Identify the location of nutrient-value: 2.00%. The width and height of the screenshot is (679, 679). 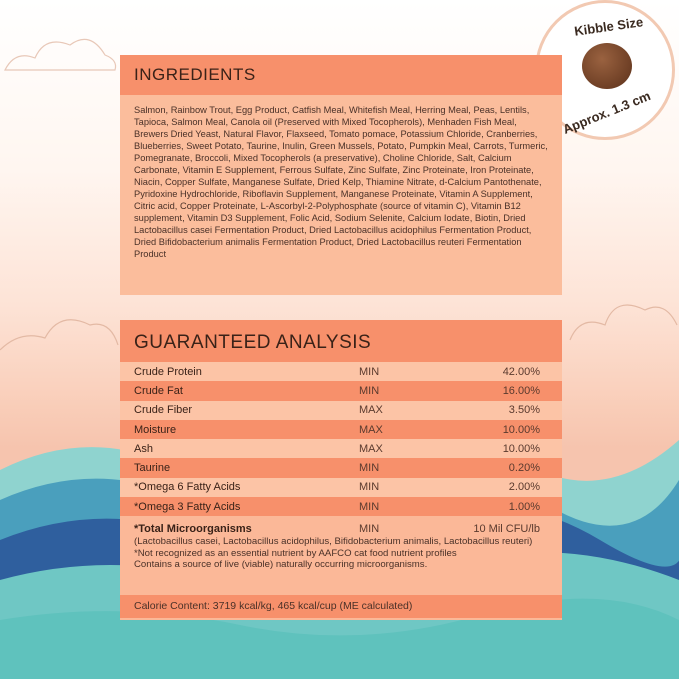
(524, 487).